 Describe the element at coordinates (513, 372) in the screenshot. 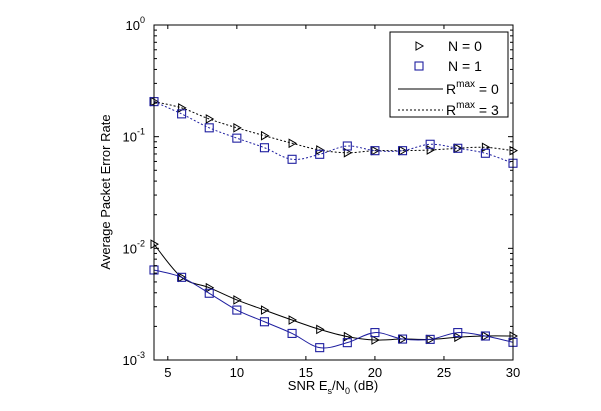

I see `x-tick-label: 30` at that location.